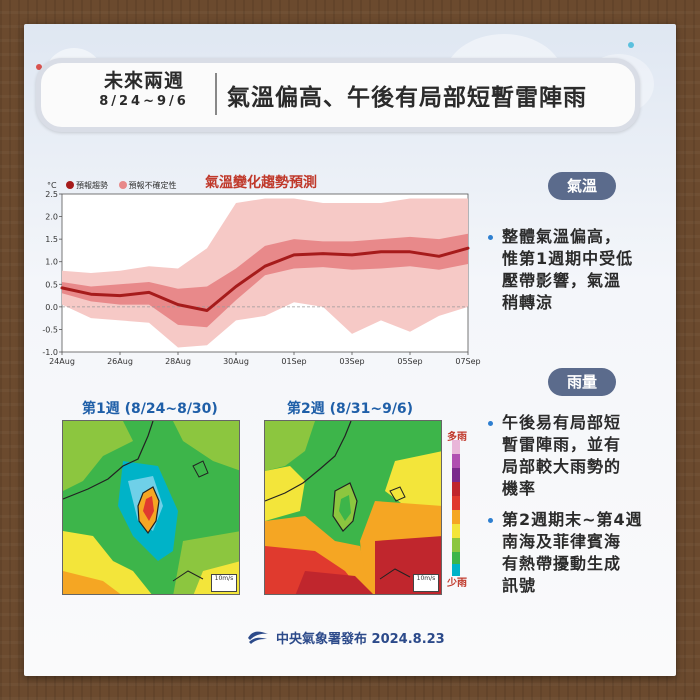 Image resolution: width=700 pixels, height=700 pixels. I want to click on colorbar-bottom-label: 少雨, so click(457, 583).